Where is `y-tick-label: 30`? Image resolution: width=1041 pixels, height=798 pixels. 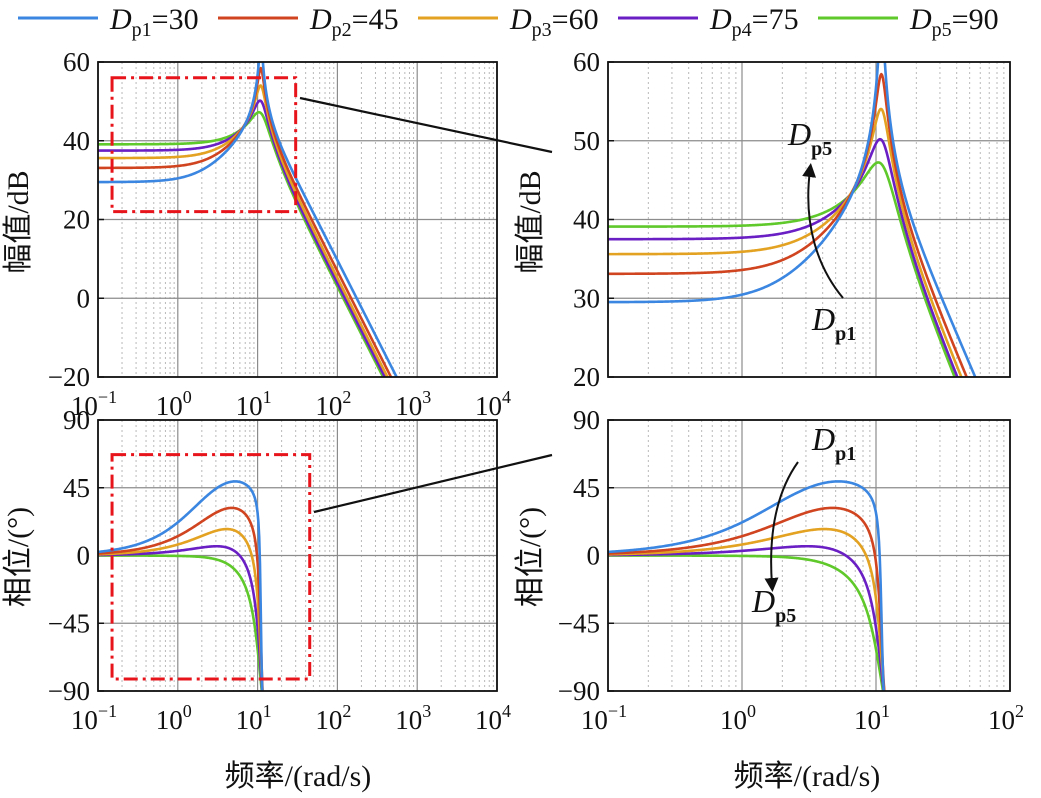
y-tick-label: 30 is located at coordinates (586, 298).